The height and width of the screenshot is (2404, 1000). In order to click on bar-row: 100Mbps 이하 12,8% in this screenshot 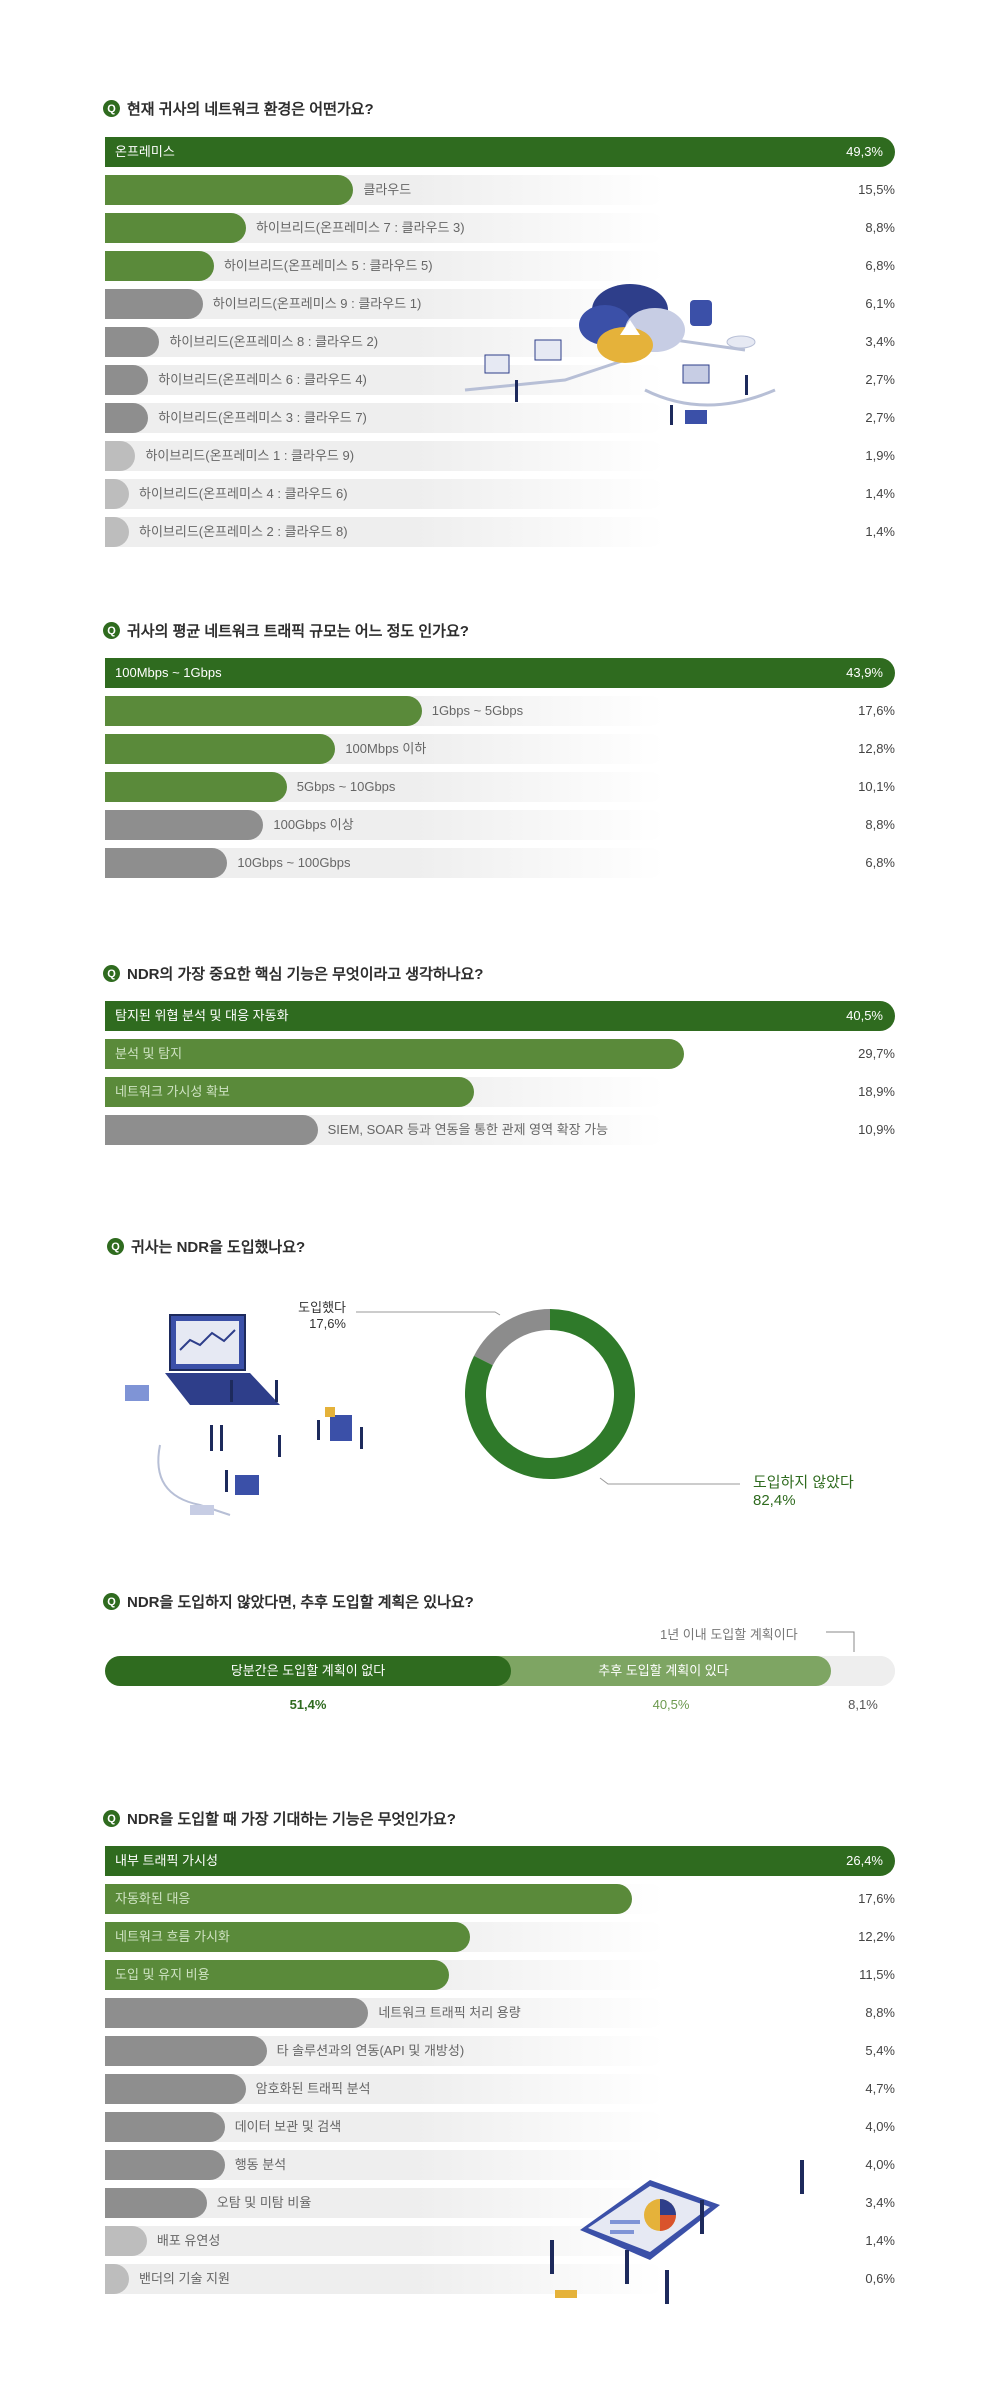, I will do `click(500, 749)`.